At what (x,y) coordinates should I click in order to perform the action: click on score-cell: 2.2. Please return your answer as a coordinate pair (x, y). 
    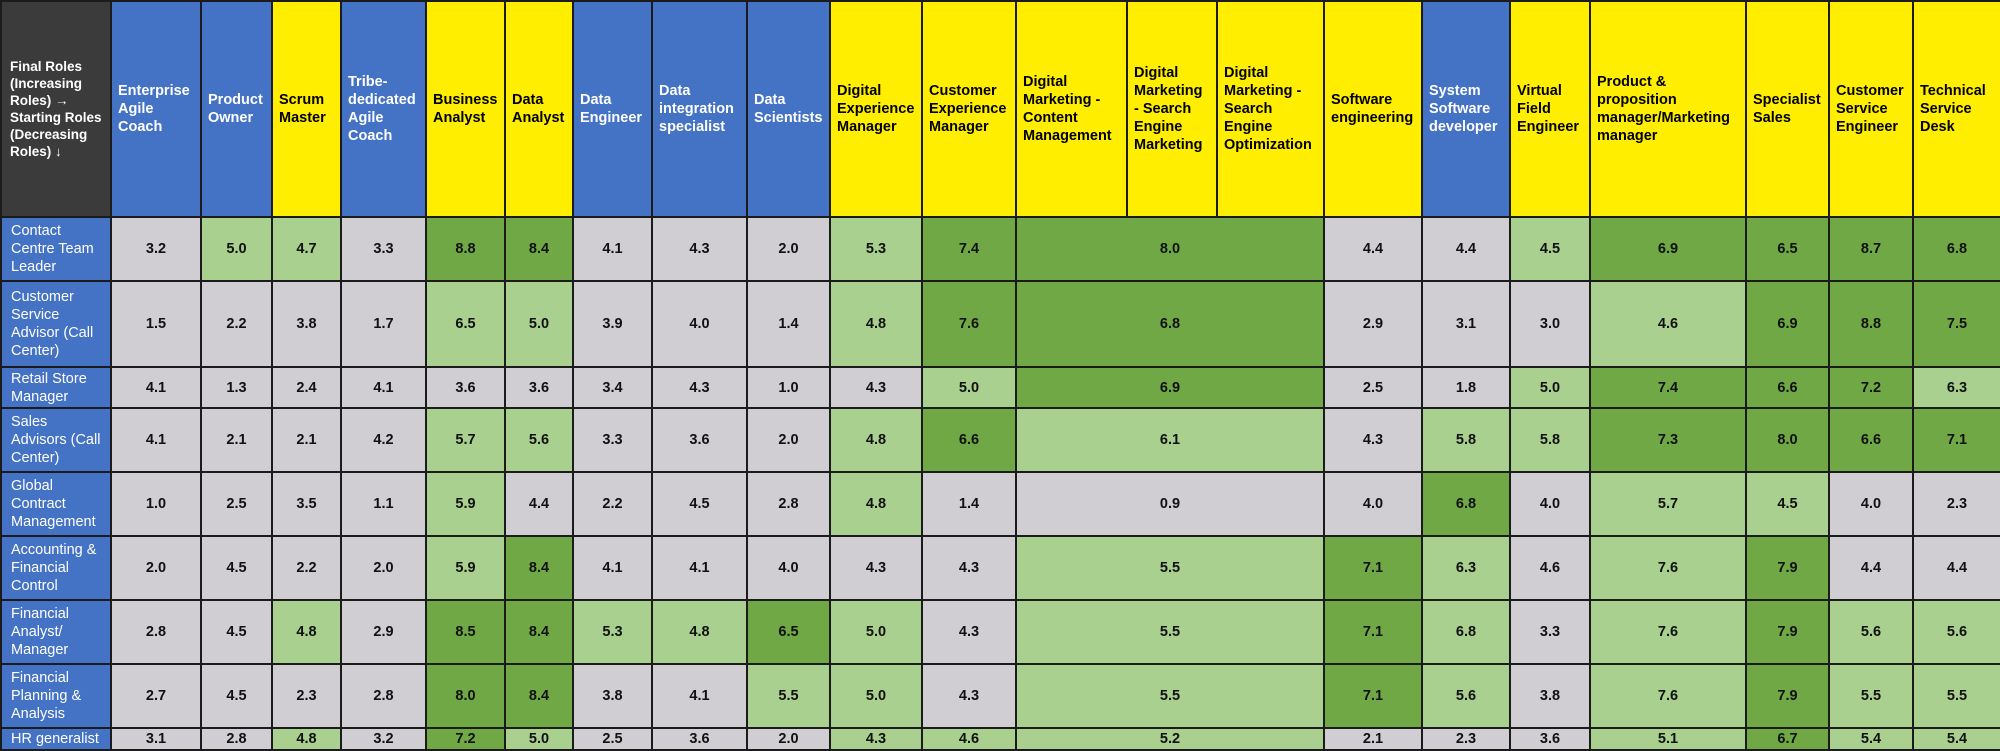
    Looking at the image, I should click on (236, 324).